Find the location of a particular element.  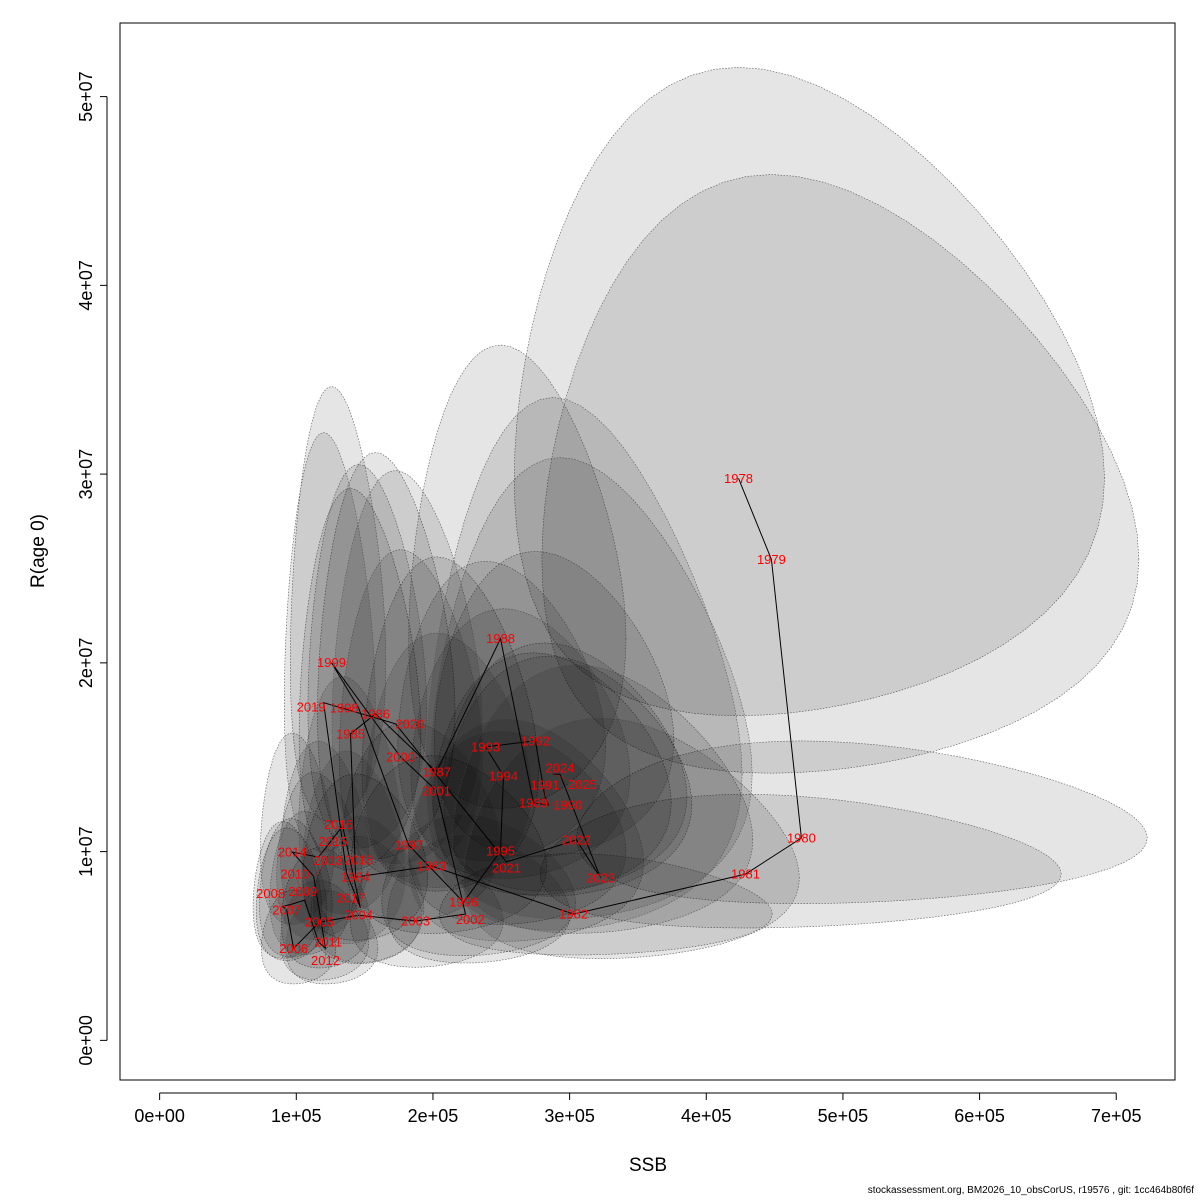

year-label-2023: 2023 is located at coordinates (600, 878).